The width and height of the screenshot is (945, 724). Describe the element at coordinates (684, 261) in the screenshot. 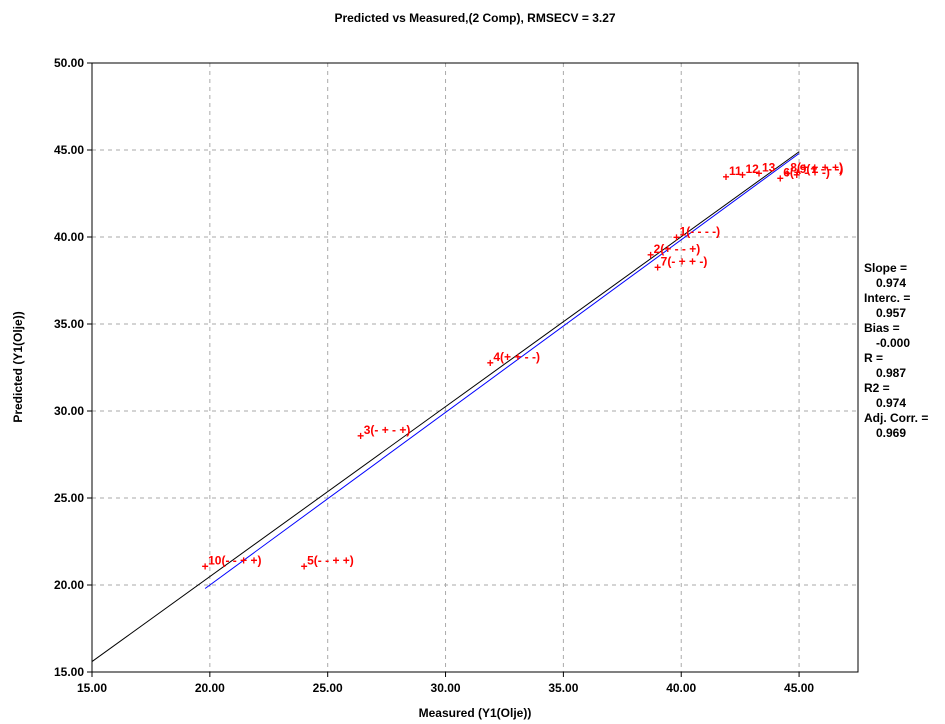

I see `data-point-label: 7(- + + -)` at that location.